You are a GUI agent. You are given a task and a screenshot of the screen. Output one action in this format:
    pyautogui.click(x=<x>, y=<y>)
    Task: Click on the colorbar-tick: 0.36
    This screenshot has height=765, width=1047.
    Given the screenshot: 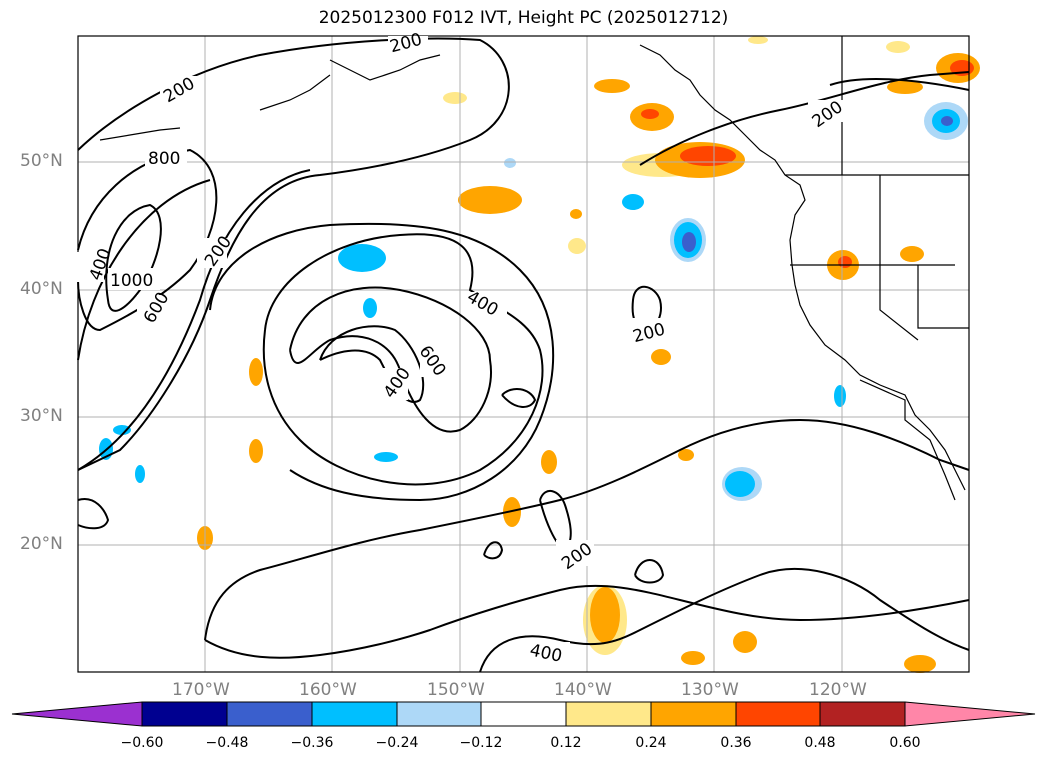 What is the action you would take?
    pyautogui.click(x=736, y=743)
    